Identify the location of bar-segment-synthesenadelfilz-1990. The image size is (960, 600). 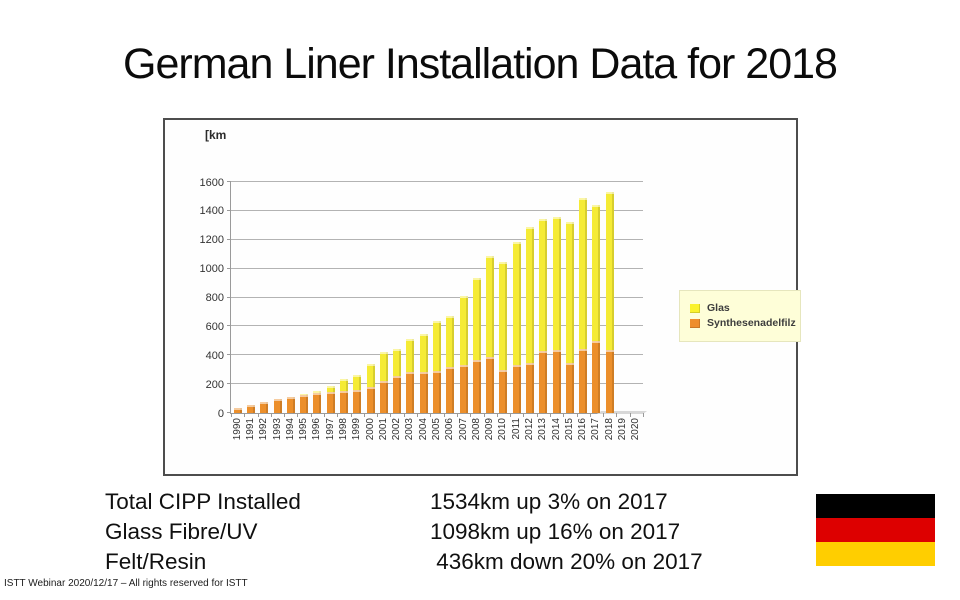
(237, 410).